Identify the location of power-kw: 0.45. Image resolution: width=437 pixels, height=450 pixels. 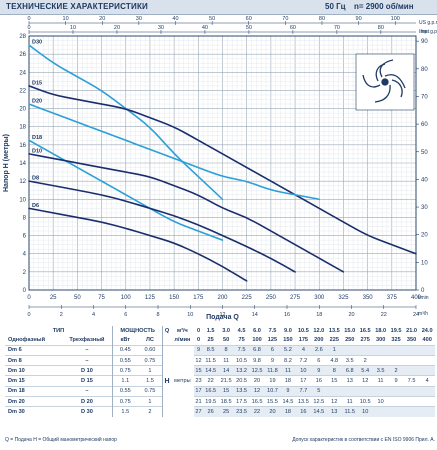
(124, 350).